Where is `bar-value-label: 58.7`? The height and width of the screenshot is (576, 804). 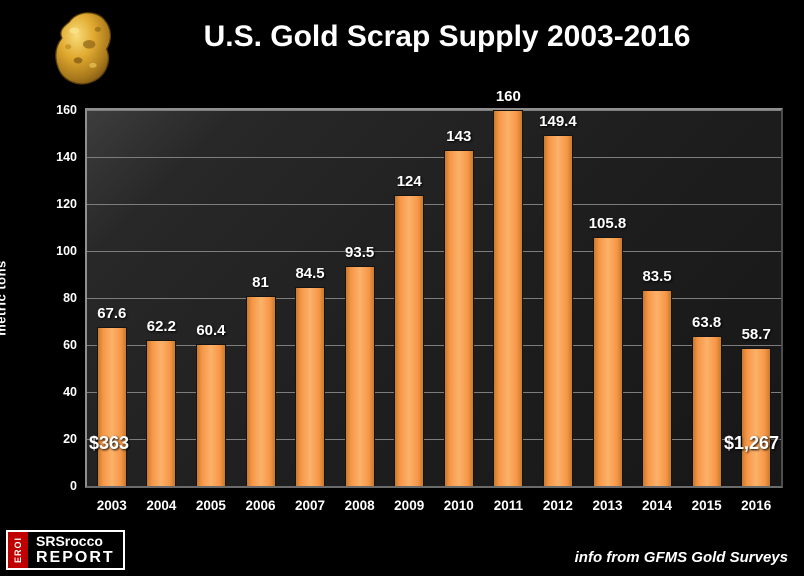
bar-value-label: 58.7 is located at coordinates (756, 335).